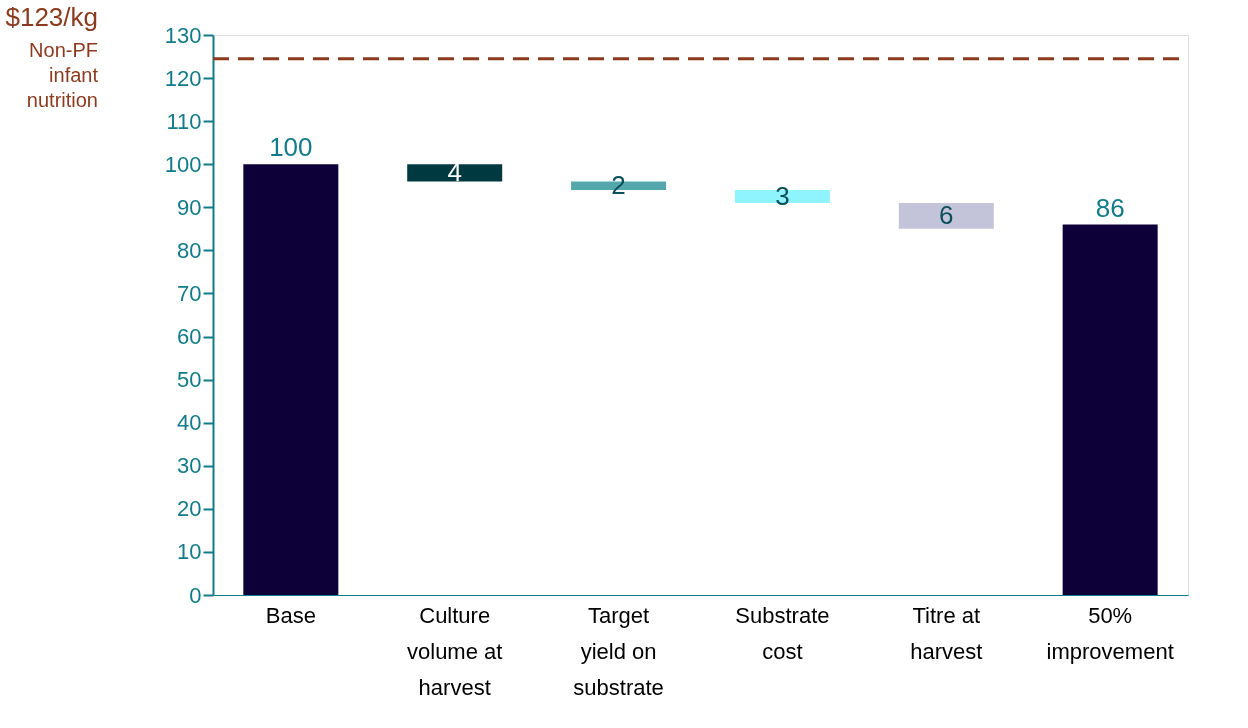 This screenshot has width=1248, height=728. What do you see at coordinates (946, 633) in the screenshot?
I see `x-tick-label: Titre at harvest` at bounding box center [946, 633].